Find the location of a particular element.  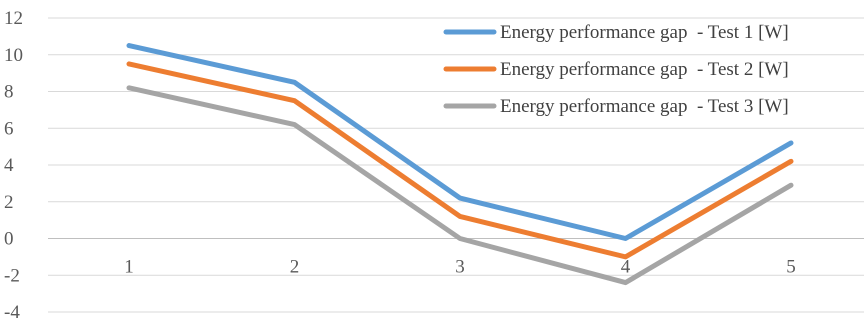

y-axis-tick-labels: 12 10 8 6 4 2 0 -2 -4 is located at coordinates (13, 165).